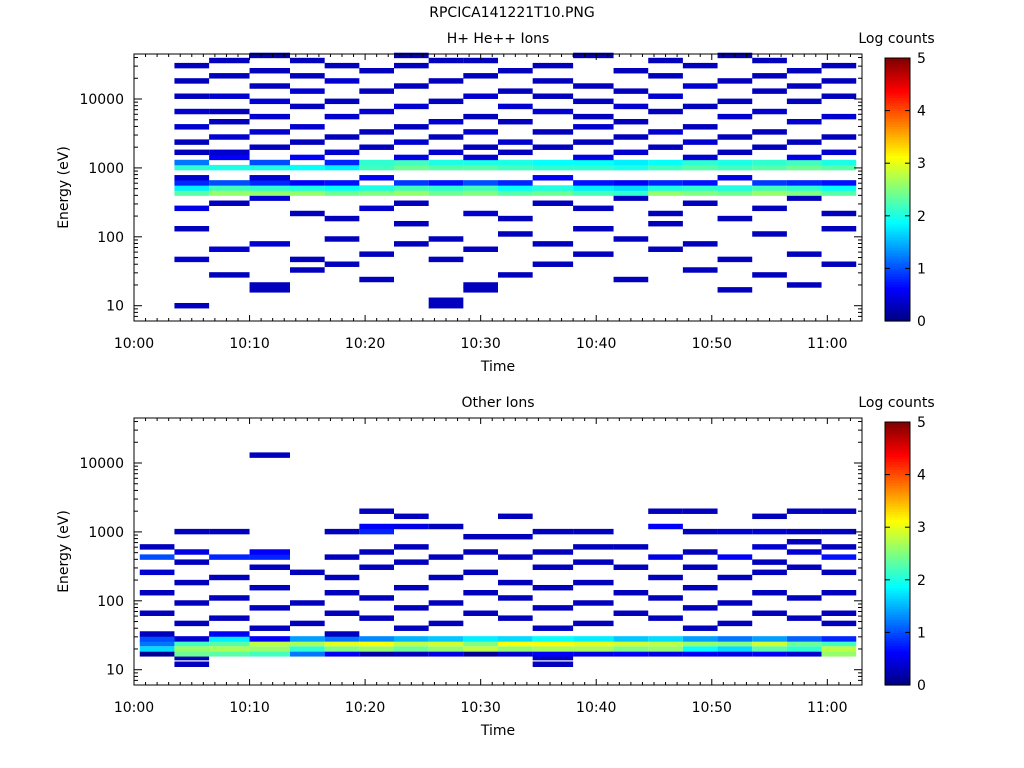  What do you see at coordinates (110, 602) in the screenshot?
I see `y-tick-label: 100` at bounding box center [110, 602].